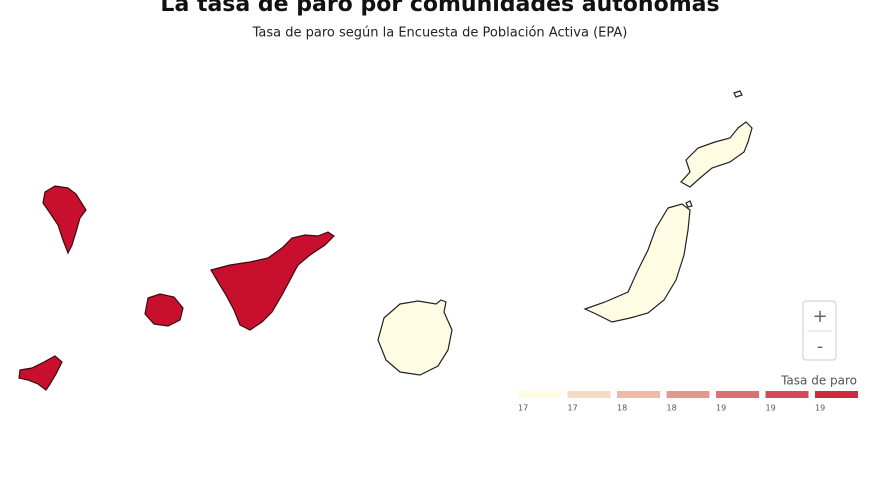  I want to click on legend: 17 17 18 18 19 19 19, so click(688, 402).